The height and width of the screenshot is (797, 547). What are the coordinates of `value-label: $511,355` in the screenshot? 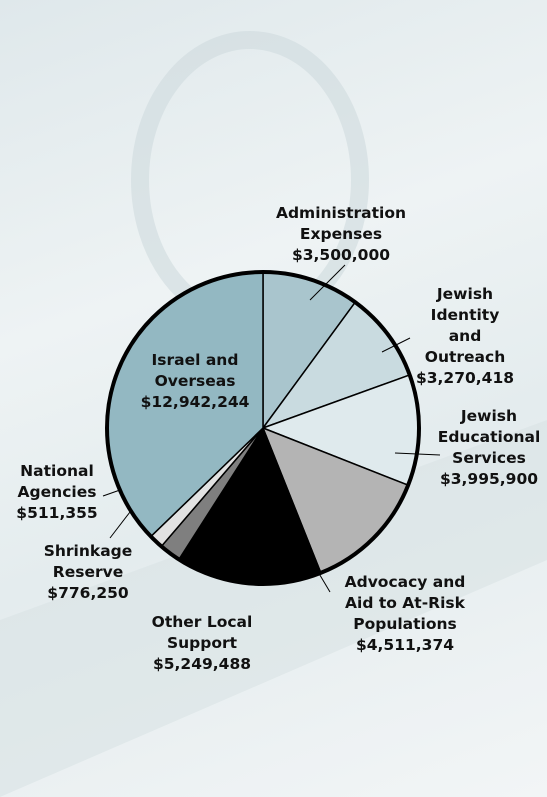 It's located at (57, 513).